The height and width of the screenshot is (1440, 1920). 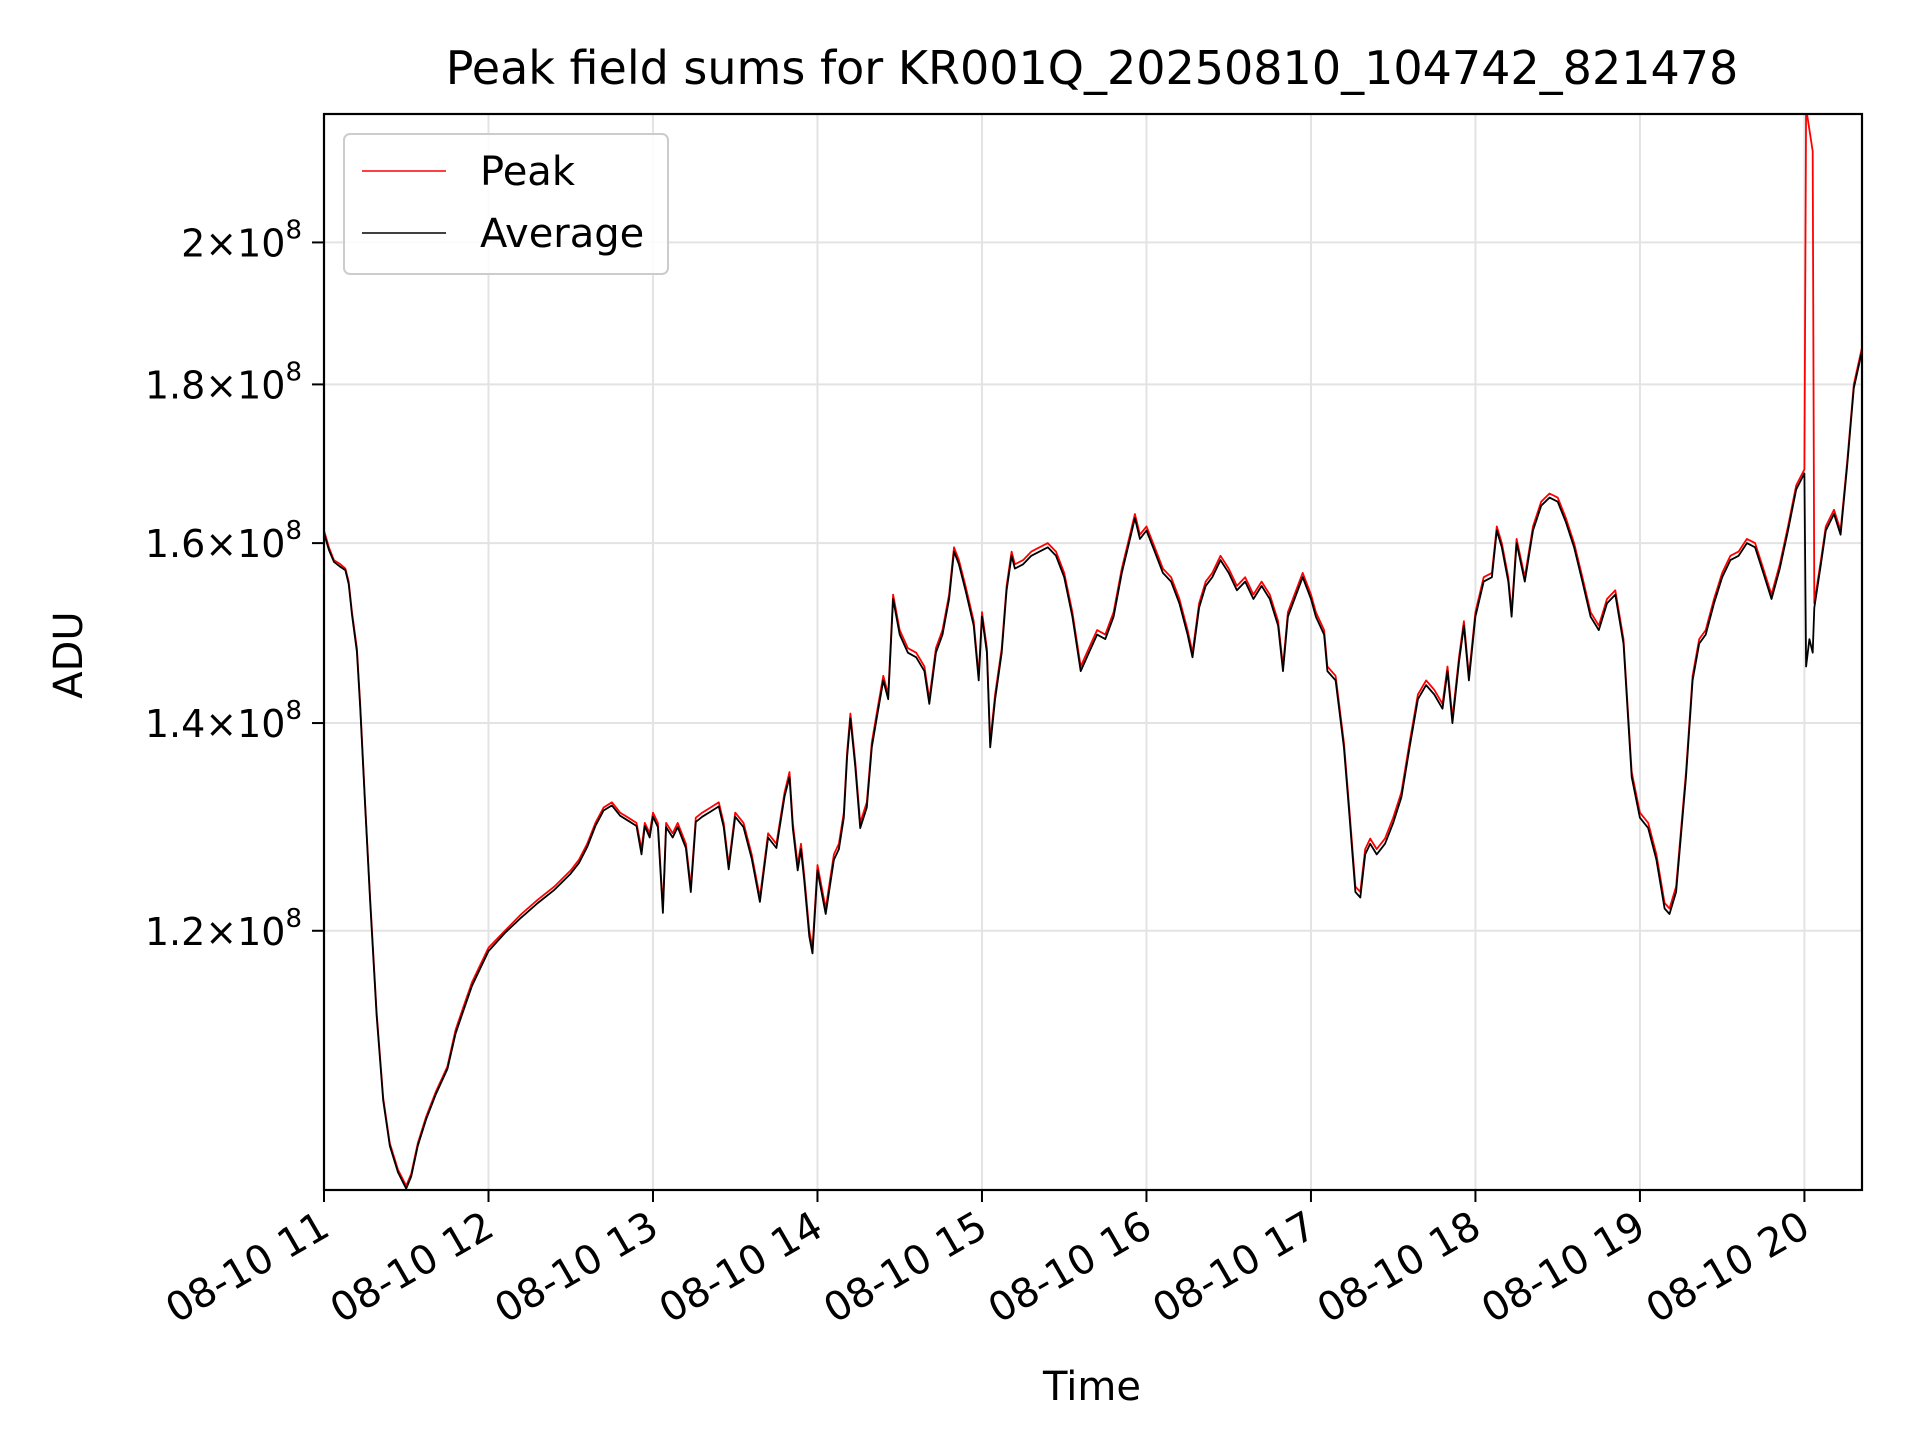 I want to click on y-tick-label: 1.6×108, so click(x=223, y=541).